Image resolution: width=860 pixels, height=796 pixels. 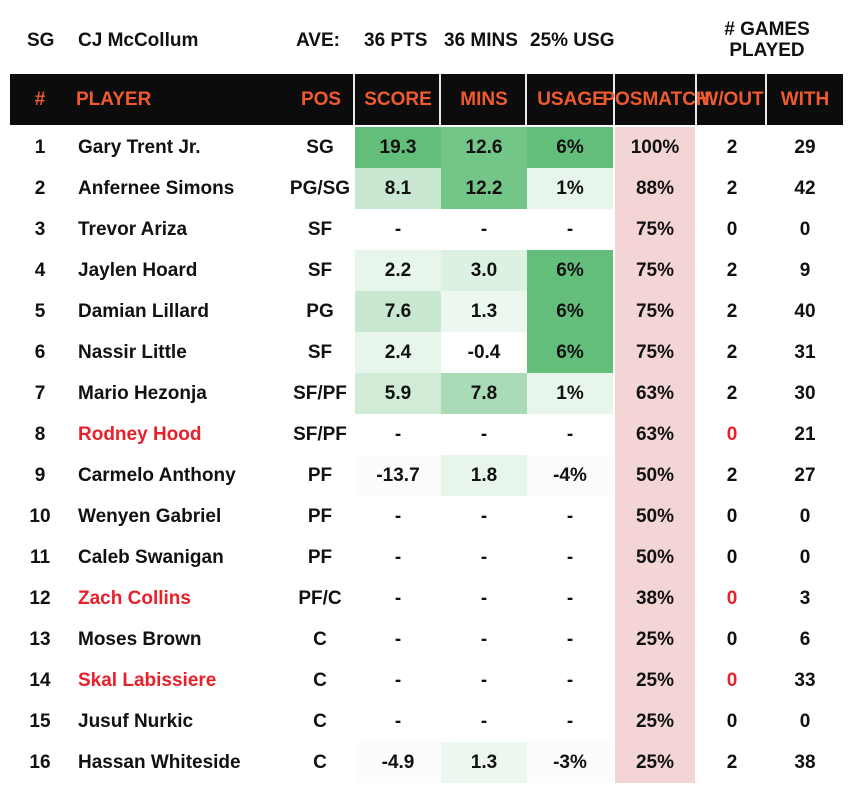 What do you see at coordinates (430, 188) in the screenshot?
I see `table-row: 2 Anfernee Simons PG/SG 8.1 12.2 1% 88% 2 42` at bounding box center [430, 188].